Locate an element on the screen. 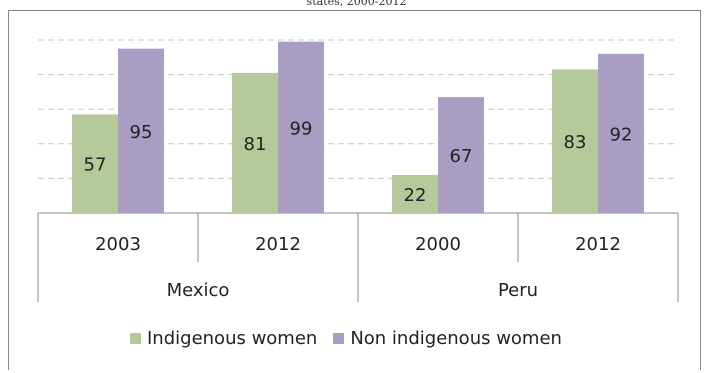  data-label-non-indigenous-2: 67 is located at coordinates (461, 156).